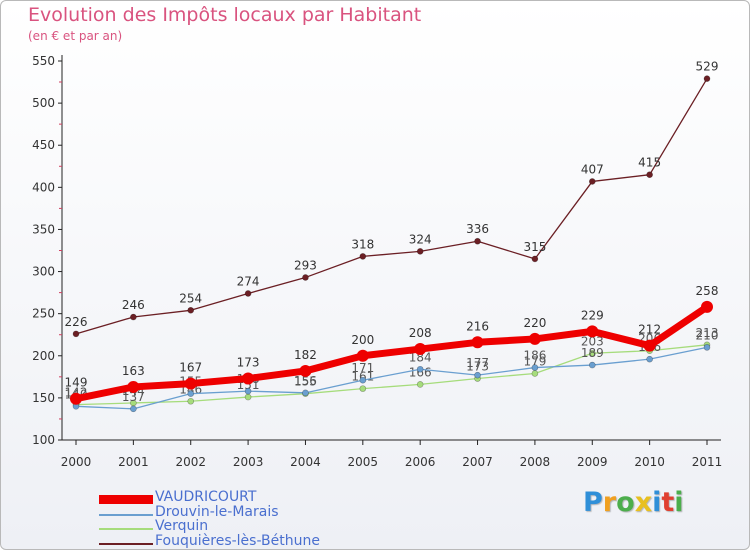 The height and width of the screenshot is (550, 750). I want to click on y-tick-label: 150, so click(43, 398).